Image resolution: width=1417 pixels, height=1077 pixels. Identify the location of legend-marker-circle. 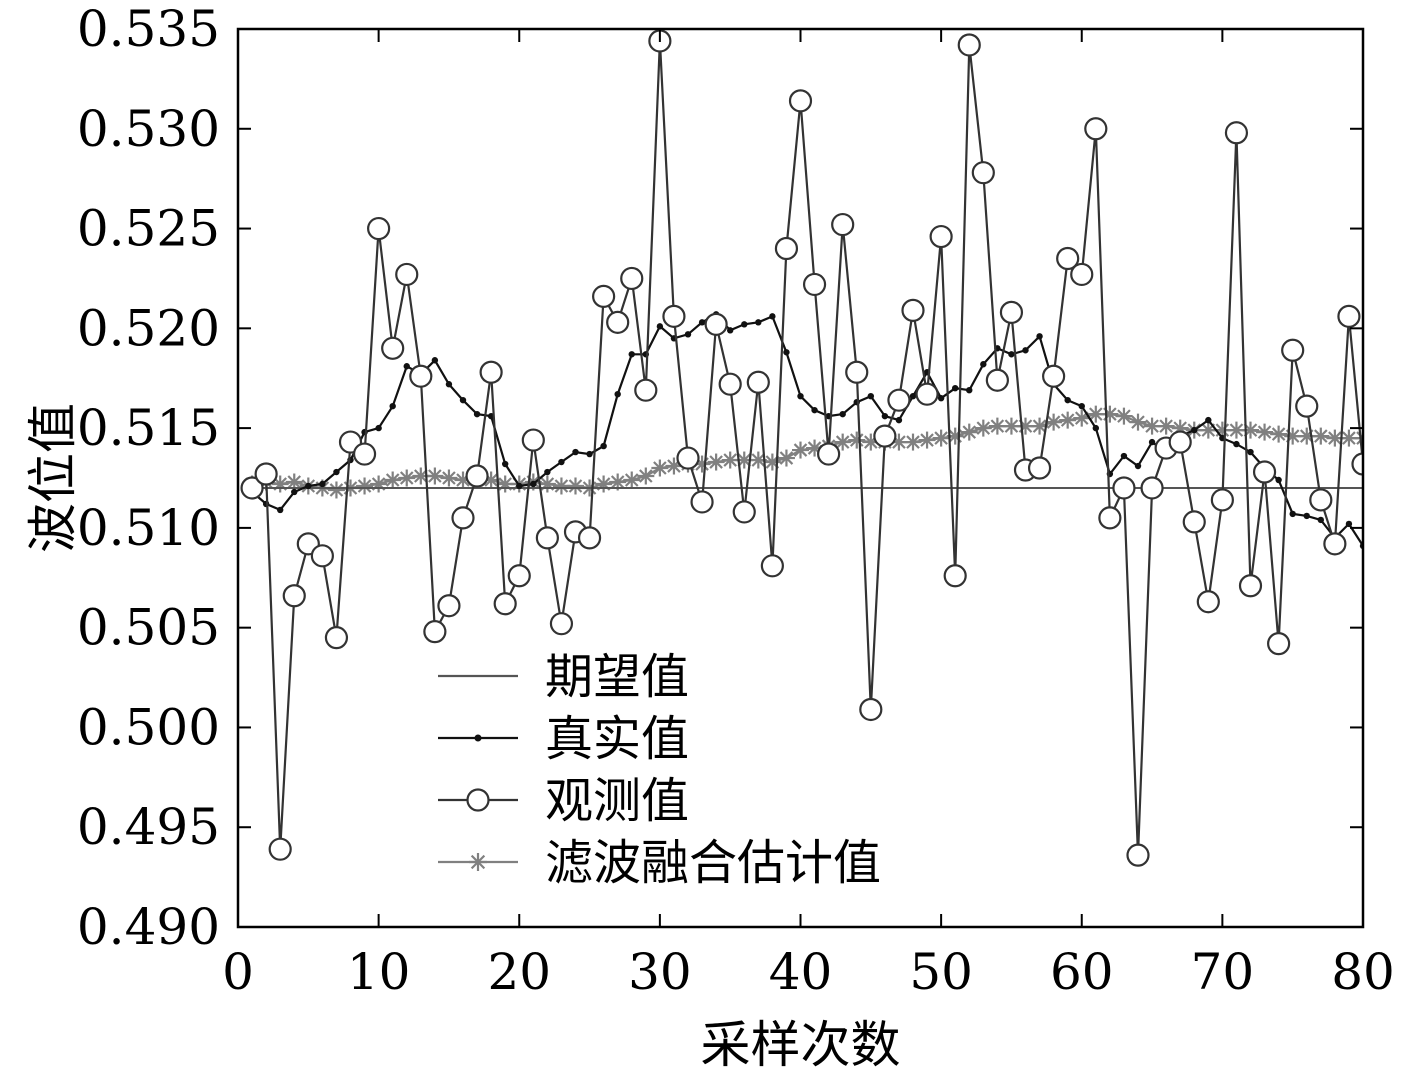
(478, 800).